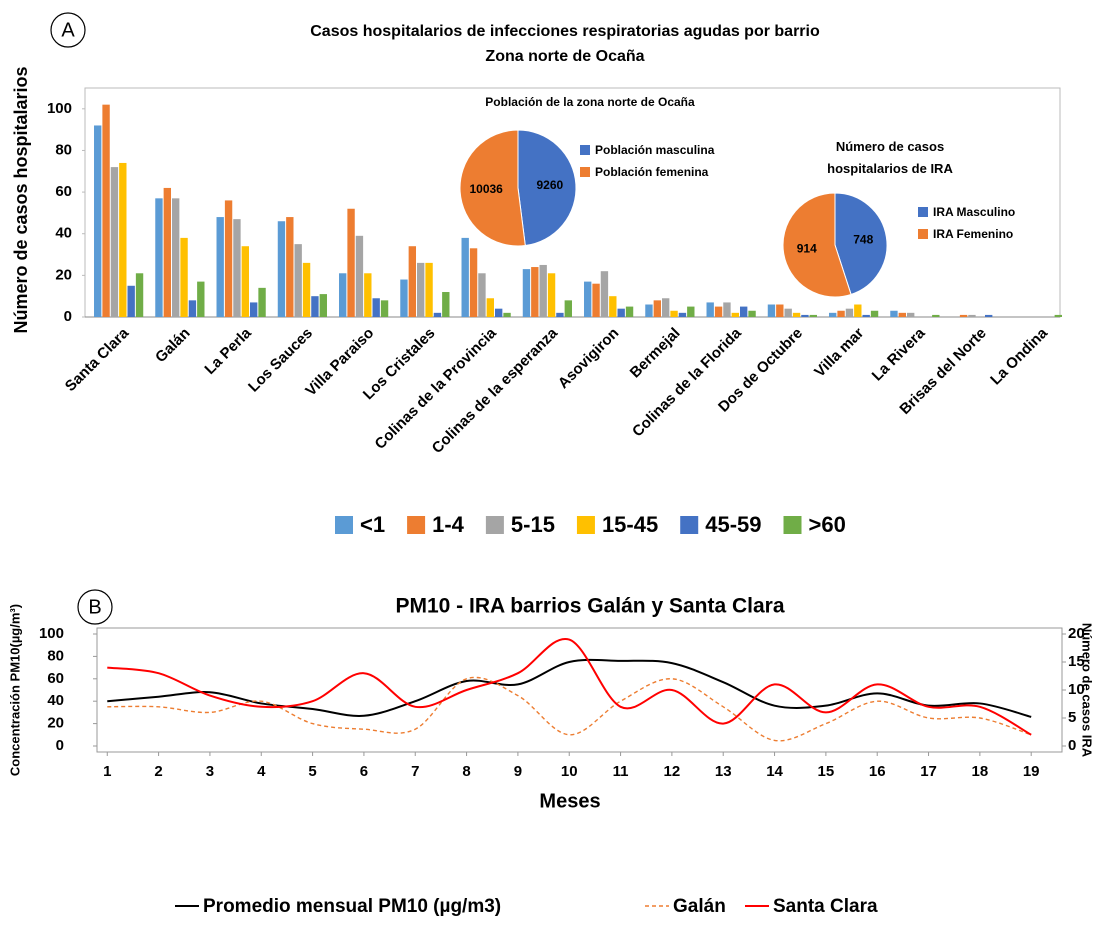 The width and height of the screenshot is (1097, 932). Describe the element at coordinates (652, 172) in the screenshot. I see `legend-label: Población femenina` at that location.